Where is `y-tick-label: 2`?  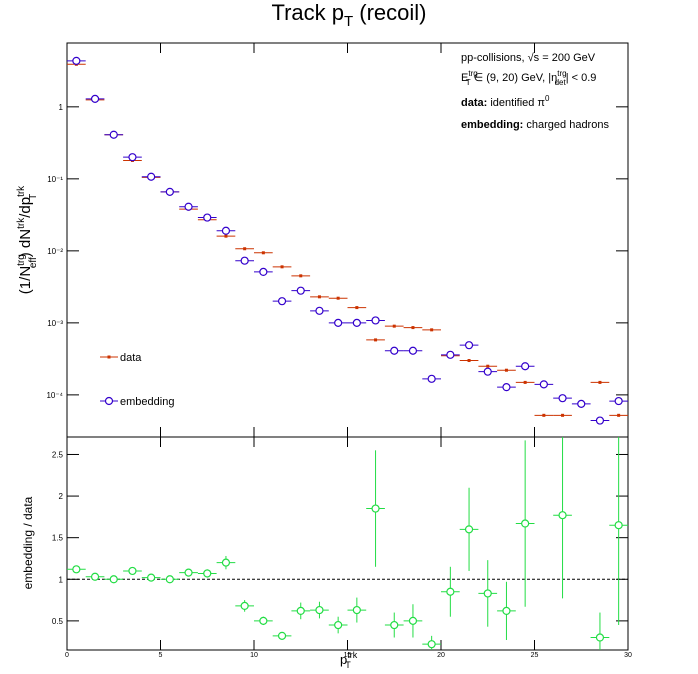 y-tick-label: 2 is located at coordinates (61, 496).